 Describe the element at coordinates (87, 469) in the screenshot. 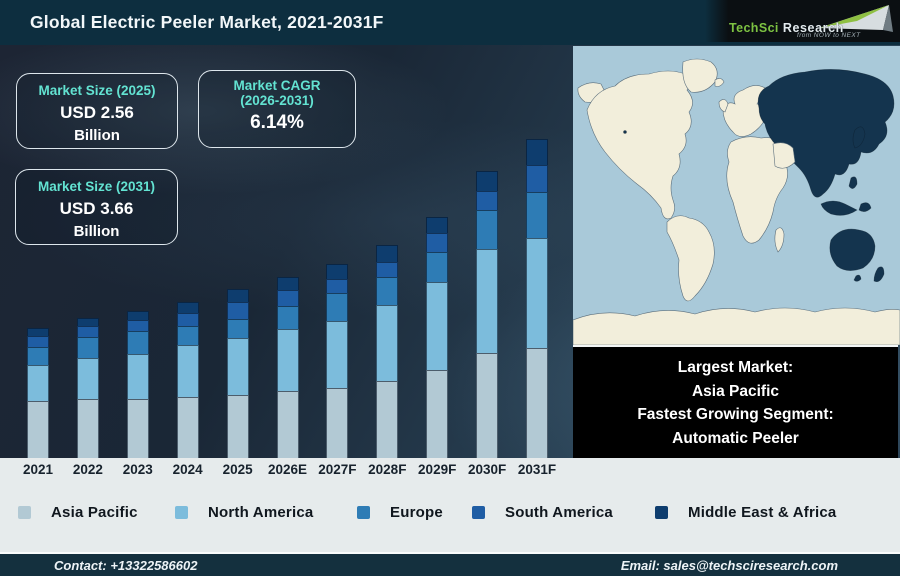

I see `x-axis-label-2022: 2022` at that location.